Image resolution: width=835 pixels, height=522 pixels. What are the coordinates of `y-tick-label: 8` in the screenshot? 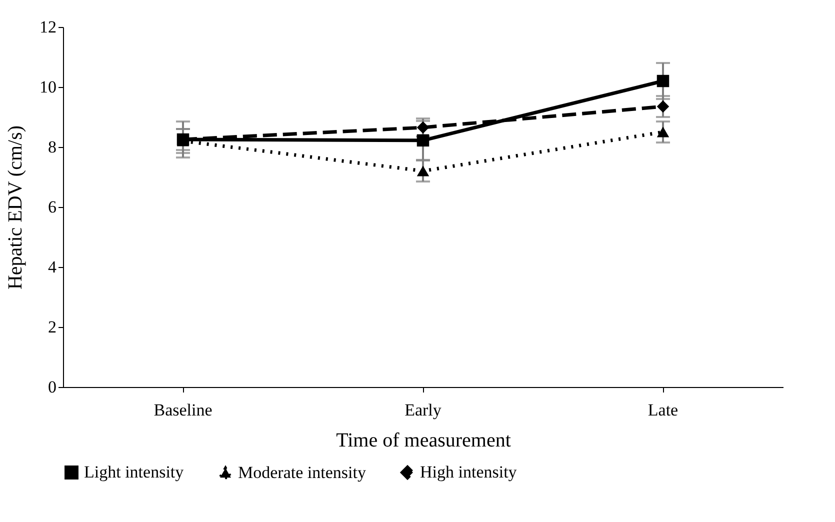 It's located at (52, 147).